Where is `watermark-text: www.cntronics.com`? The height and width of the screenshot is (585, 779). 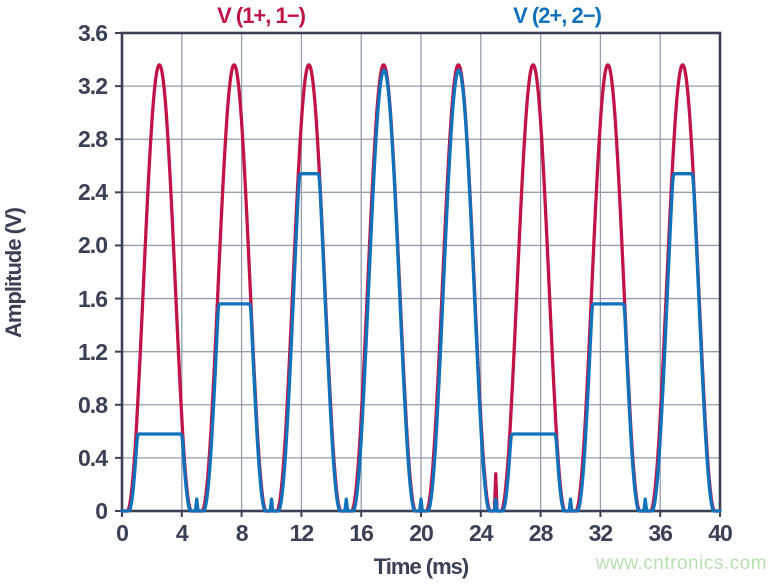 watermark-text: www.cntronics.com is located at coordinates (681, 563).